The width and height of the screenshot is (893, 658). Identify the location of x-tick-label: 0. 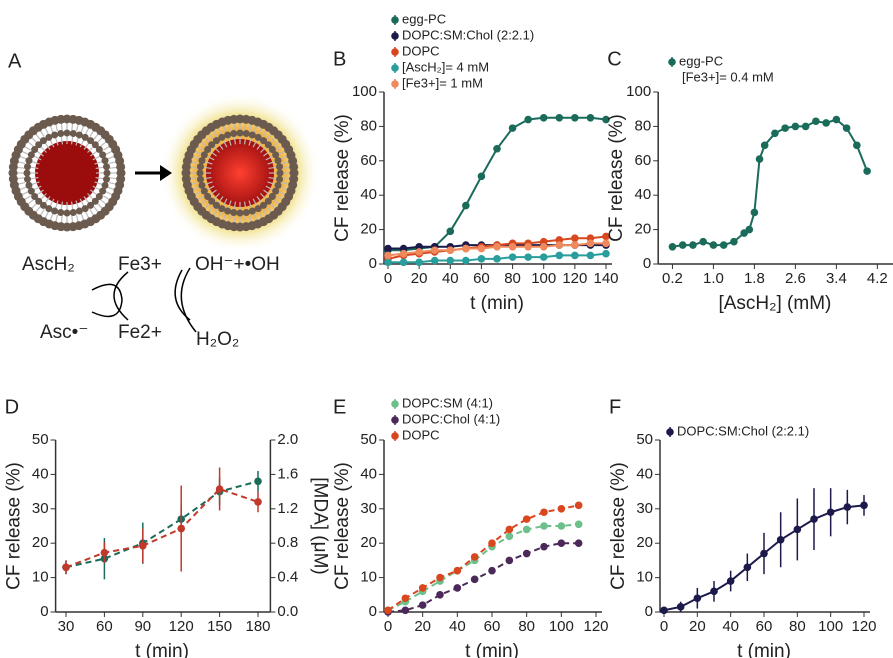
(664, 626).